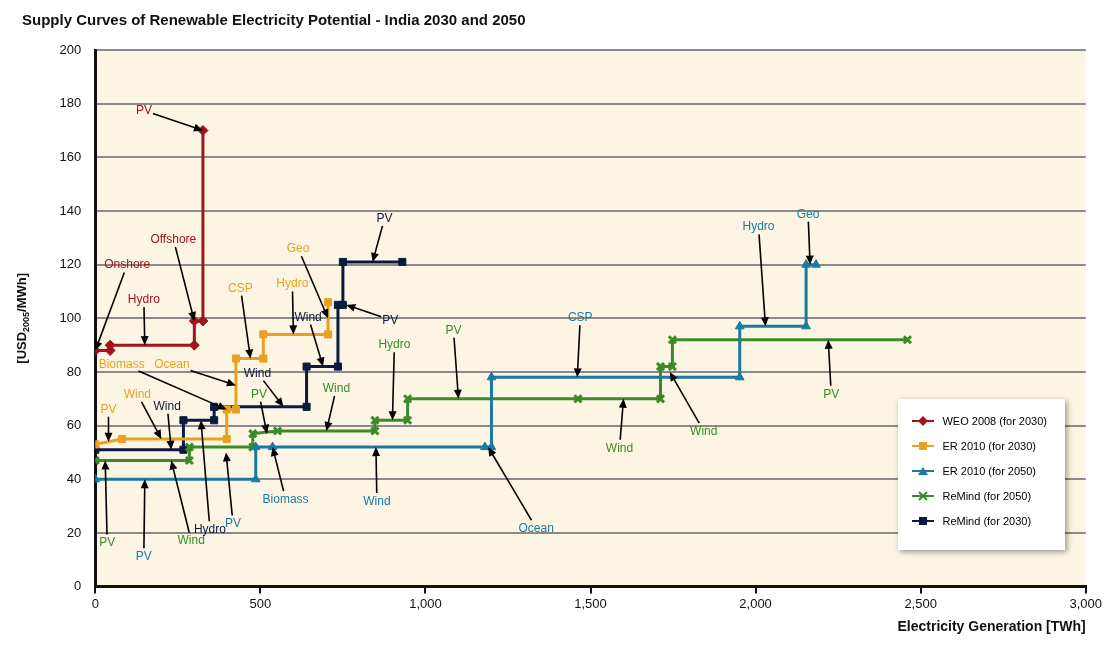  Describe the element at coordinates (78, 586) in the screenshot. I see `y-tick-label: 0` at that location.